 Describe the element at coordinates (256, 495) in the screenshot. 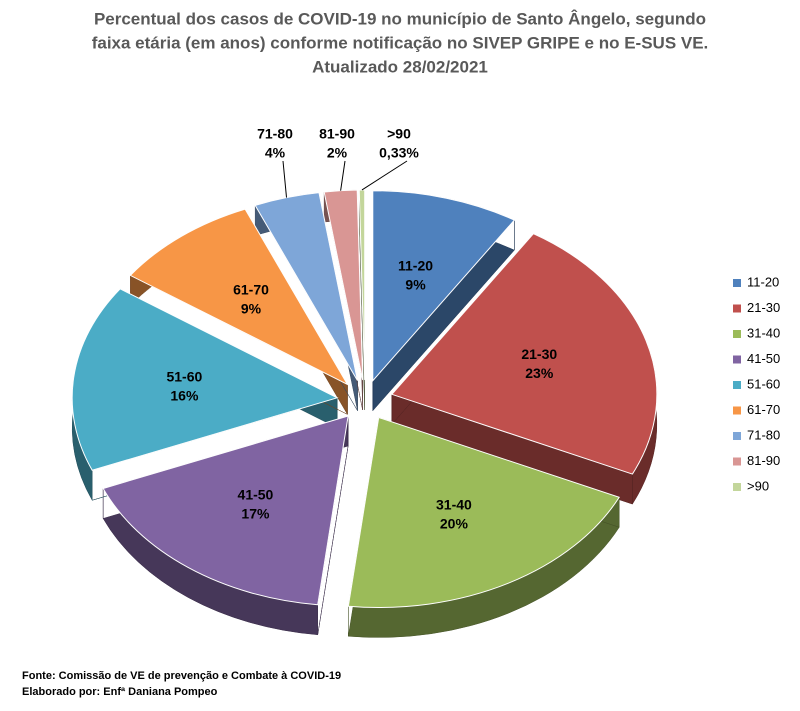

I see `data-label-category: 41-50` at that location.